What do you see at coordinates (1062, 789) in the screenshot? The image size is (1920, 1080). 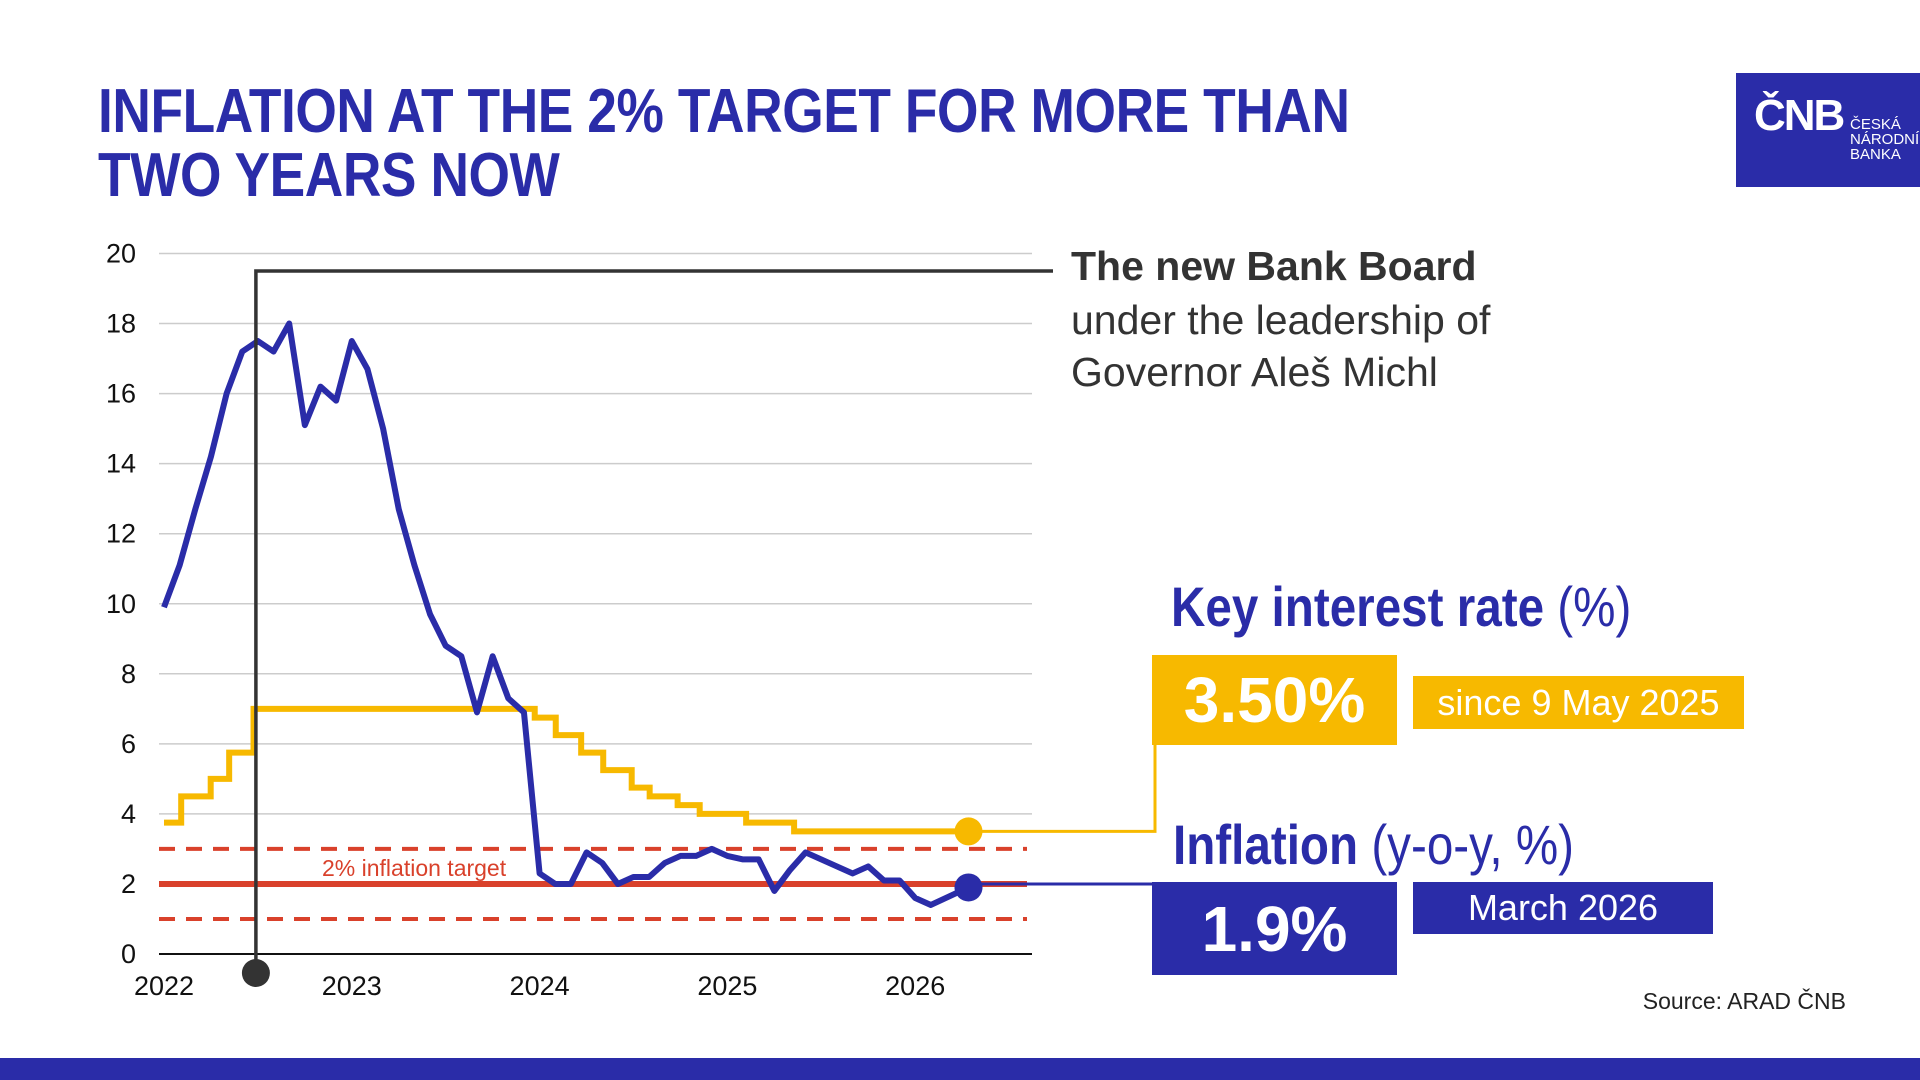 I see `key-rate-connector` at bounding box center [1062, 789].